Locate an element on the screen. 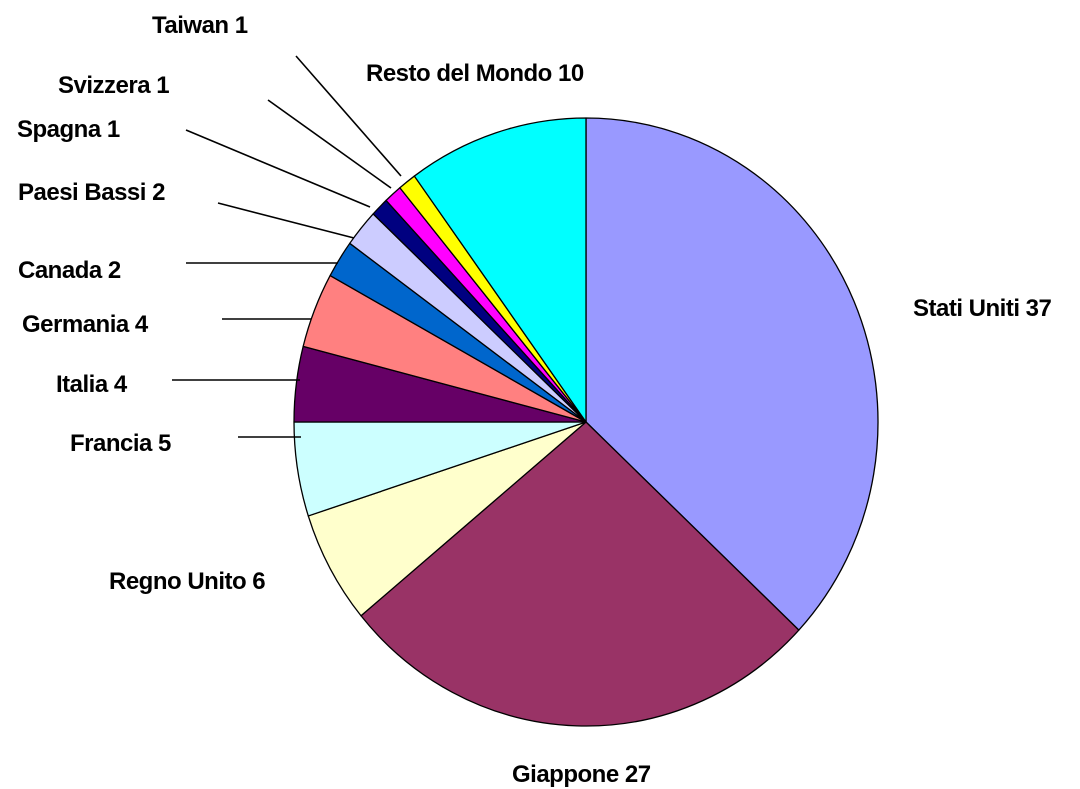 The image size is (1080, 789). slice-label-francia: Francia 5 is located at coordinates (120, 443).